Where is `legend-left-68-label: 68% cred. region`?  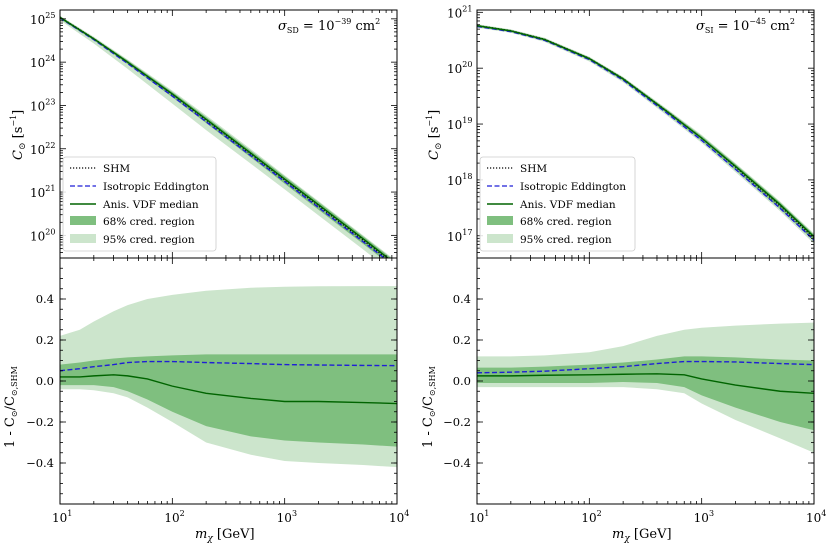 legend-left-68-label: 68% cred. region is located at coordinates (149, 222).